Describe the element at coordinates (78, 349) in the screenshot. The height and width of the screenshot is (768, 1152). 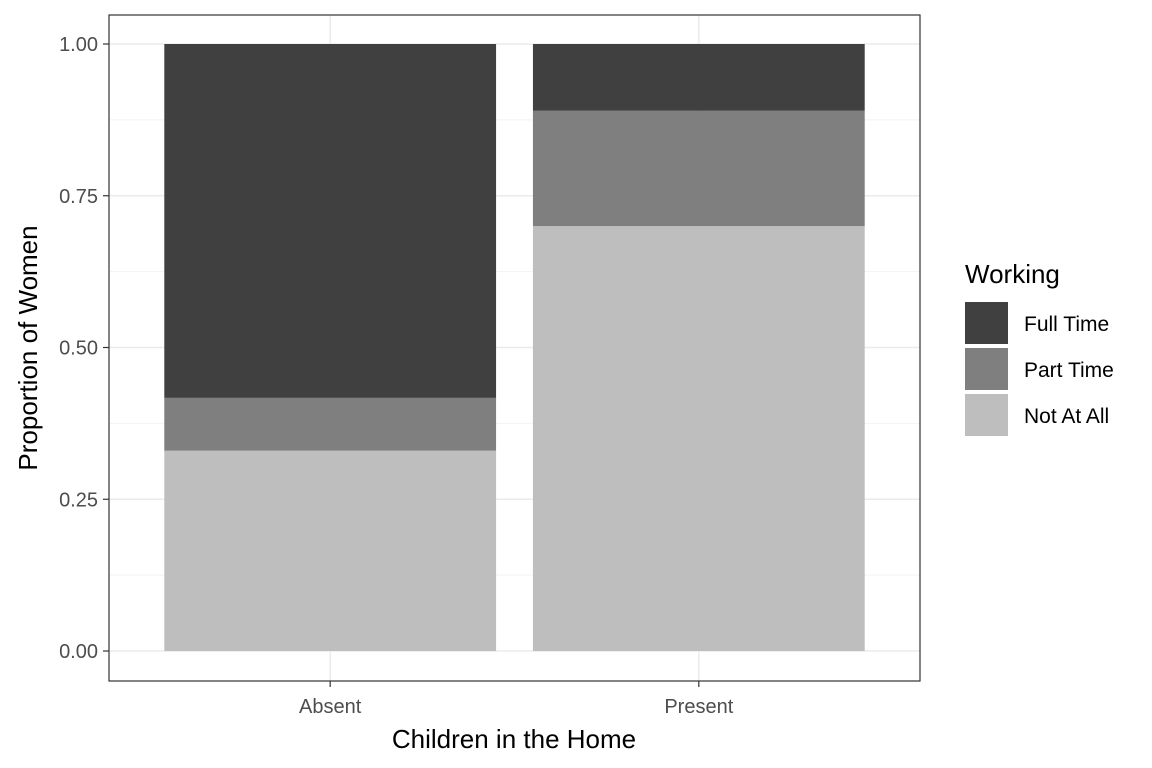
I see `y-tick-label: 0.50` at that location.